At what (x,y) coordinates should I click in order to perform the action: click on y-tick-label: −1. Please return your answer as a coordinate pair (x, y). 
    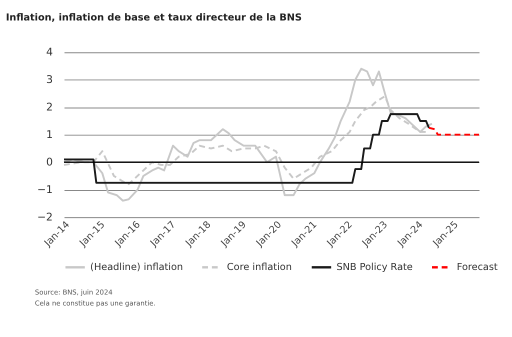
    Looking at the image, I should click on (45, 189).